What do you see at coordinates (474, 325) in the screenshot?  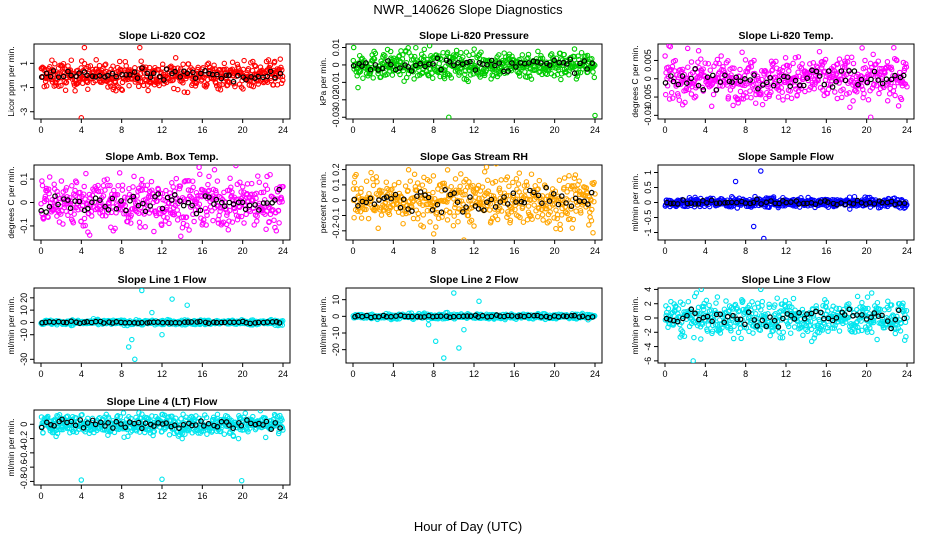 I see `data-points` at bounding box center [474, 325].